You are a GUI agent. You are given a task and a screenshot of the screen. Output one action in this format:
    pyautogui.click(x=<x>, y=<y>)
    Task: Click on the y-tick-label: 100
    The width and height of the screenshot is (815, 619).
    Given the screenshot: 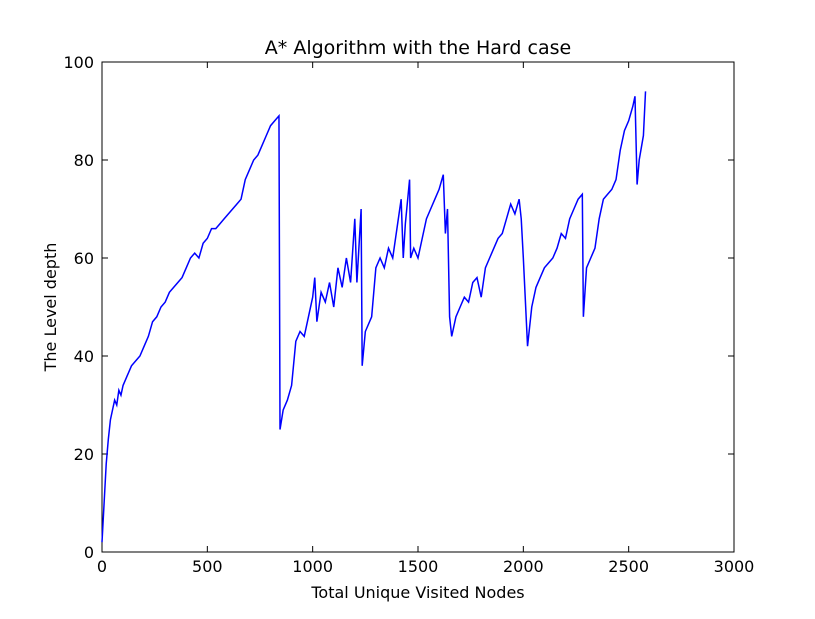 What is the action you would take?
    pyautogui.click(x=78, y=62)
    